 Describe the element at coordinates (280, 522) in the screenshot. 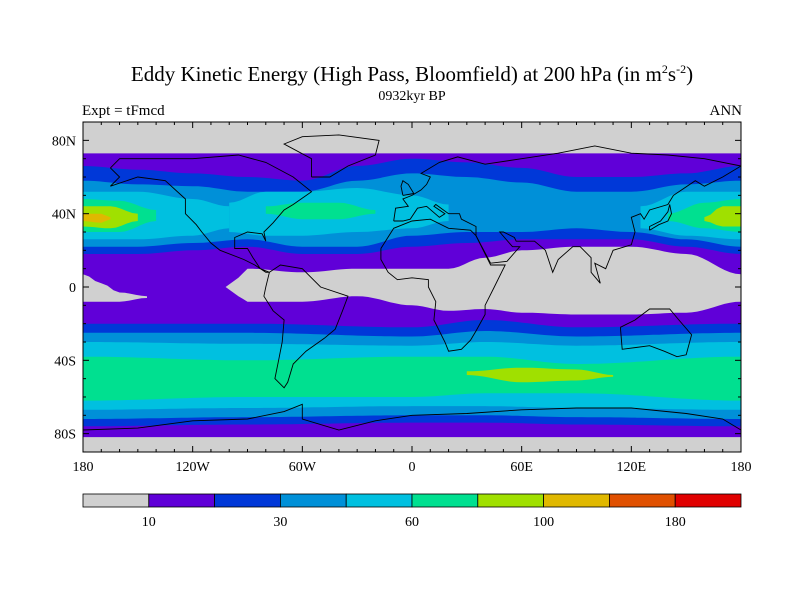

I see `colorbar-label: 30` at that location.